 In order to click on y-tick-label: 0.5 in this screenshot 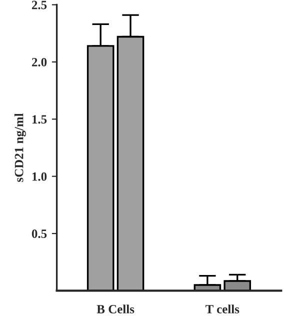, I will do `click(39, 234)`.